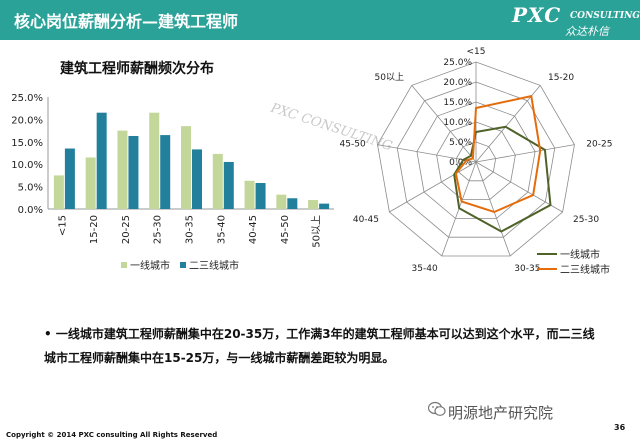 This screenshot has height=443, width=640. Describe the element at coordinates (221, 229) in the screenshot. I see `x-tick-label: 35-40` at that location.